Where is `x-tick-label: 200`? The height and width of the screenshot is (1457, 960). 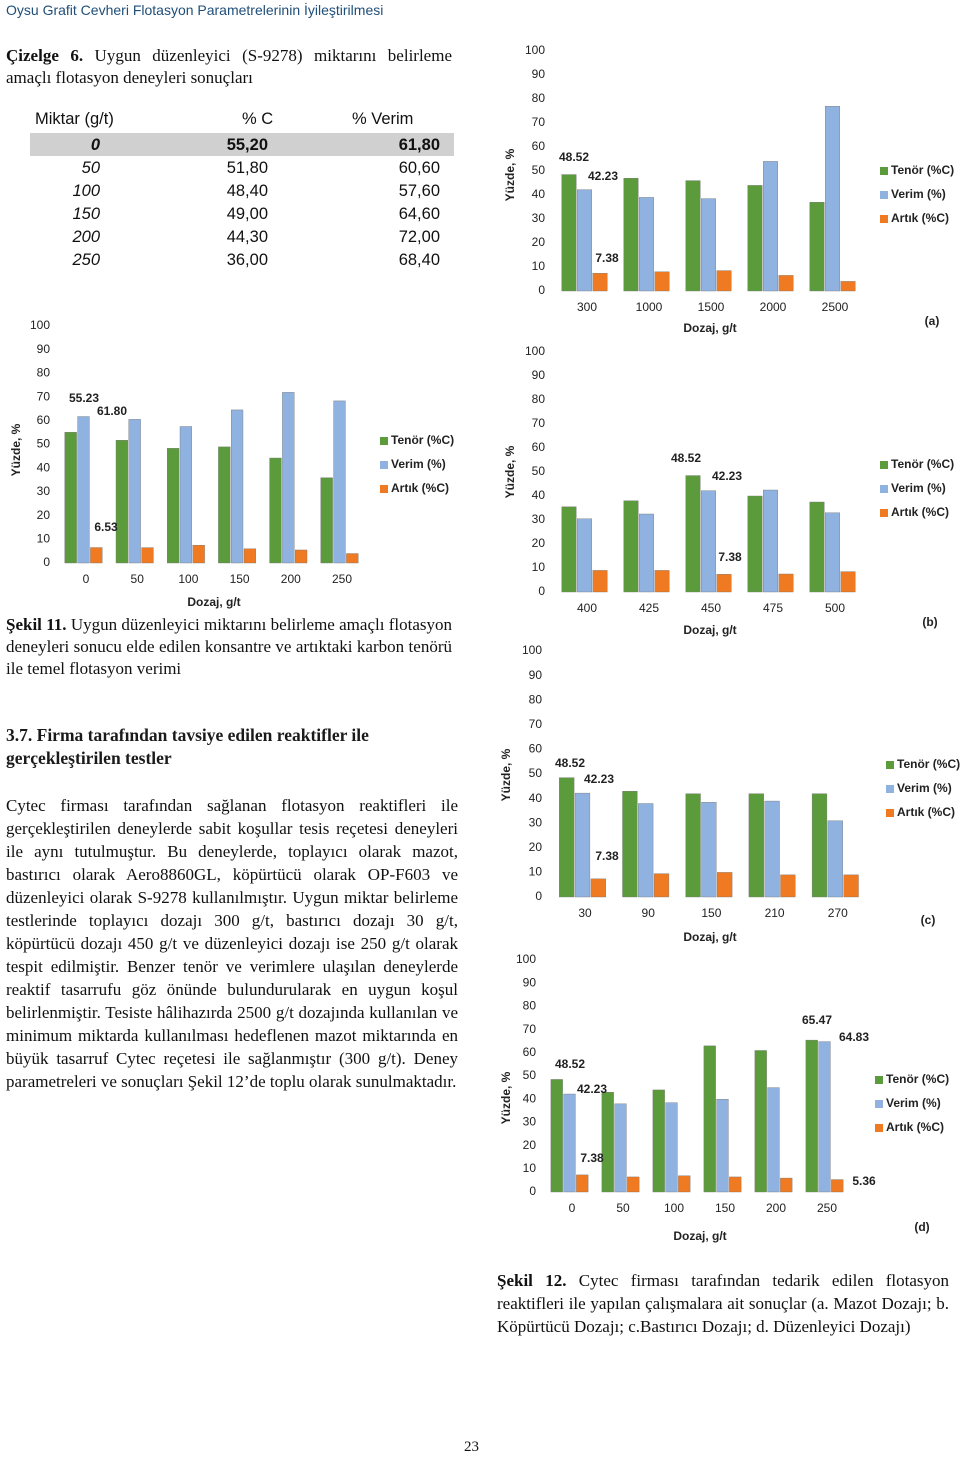 x-tick-label: 200 is located at coordinates (776, 1208).